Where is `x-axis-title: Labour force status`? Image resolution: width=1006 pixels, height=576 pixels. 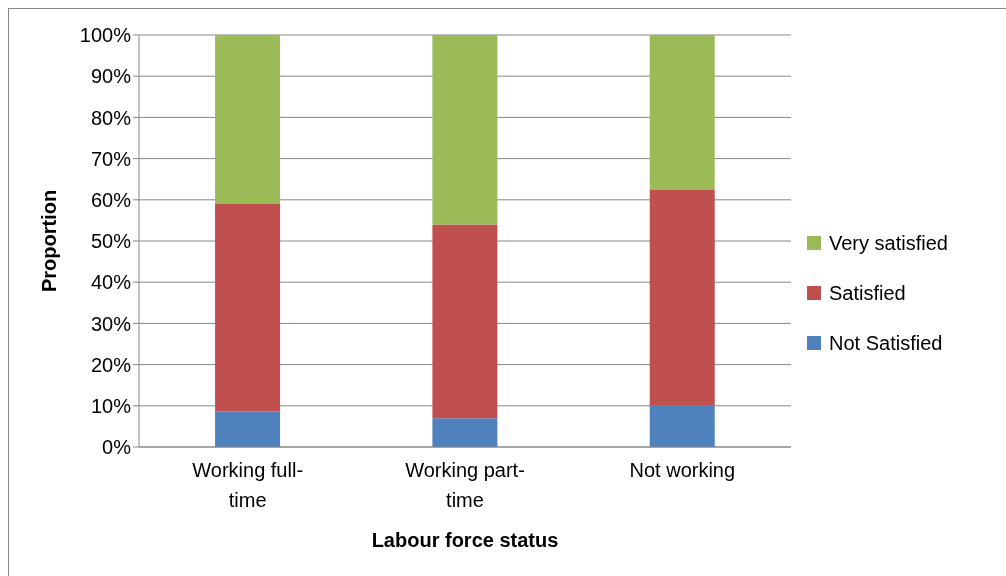 x-axis-title: Labour force status is located at coordinates (465, 540).